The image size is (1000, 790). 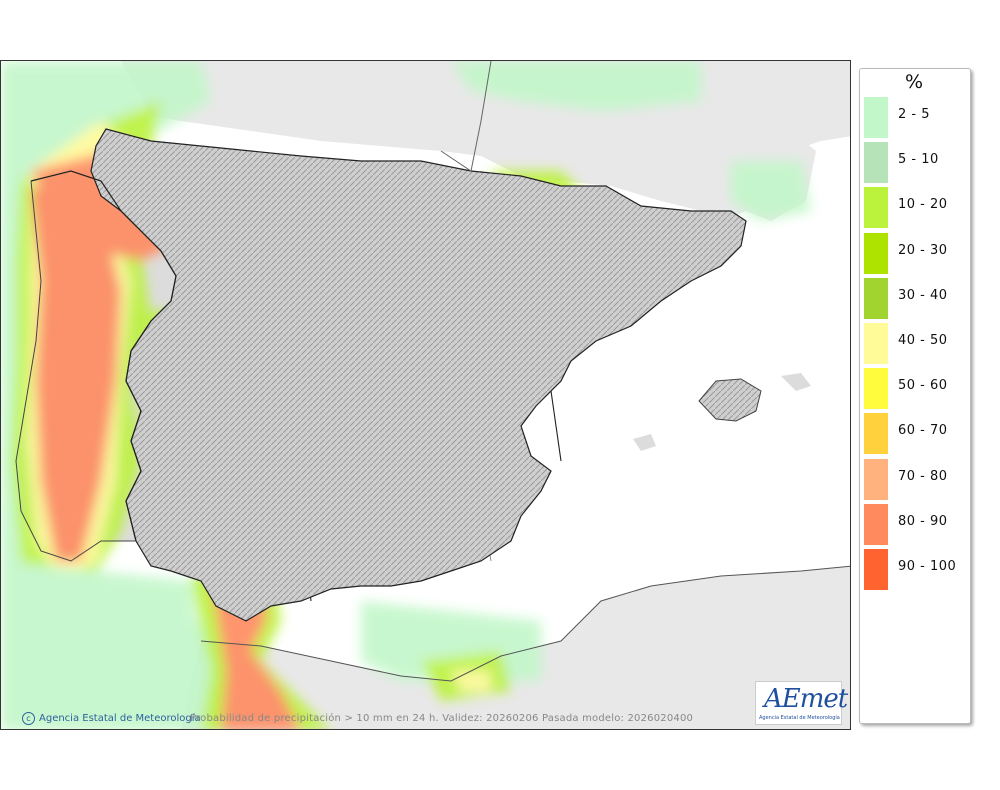 I want to click on copyright-icon: c, so click(x=28, y=718).